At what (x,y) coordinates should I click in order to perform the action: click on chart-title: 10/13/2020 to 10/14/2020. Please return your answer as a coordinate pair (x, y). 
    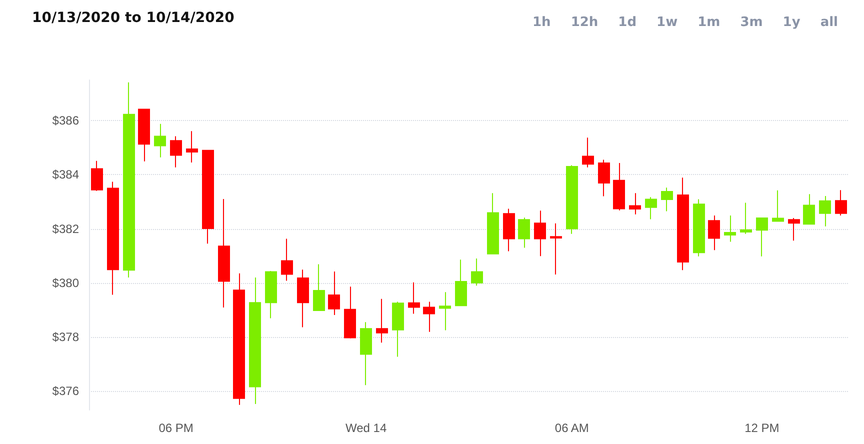
    Looking at the image, I should click on (133, 18).